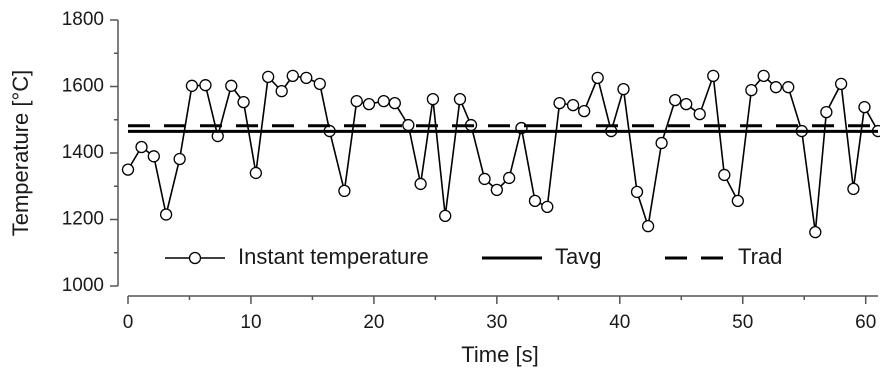 The image size is (880, 371). What do you see at coordinates (195, 258) in the screenshot?
I see `legend-marker` at bounding box center [195, 258].